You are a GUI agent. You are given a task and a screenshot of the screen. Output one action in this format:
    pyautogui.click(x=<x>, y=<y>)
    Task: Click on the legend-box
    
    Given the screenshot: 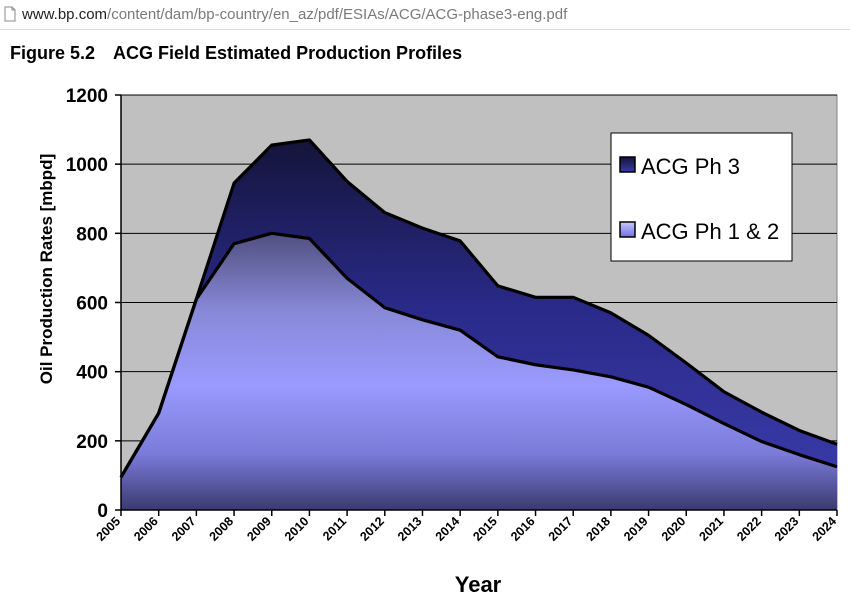 What is the action you would take?
    pyautogui.click(x=701, y=197)
    